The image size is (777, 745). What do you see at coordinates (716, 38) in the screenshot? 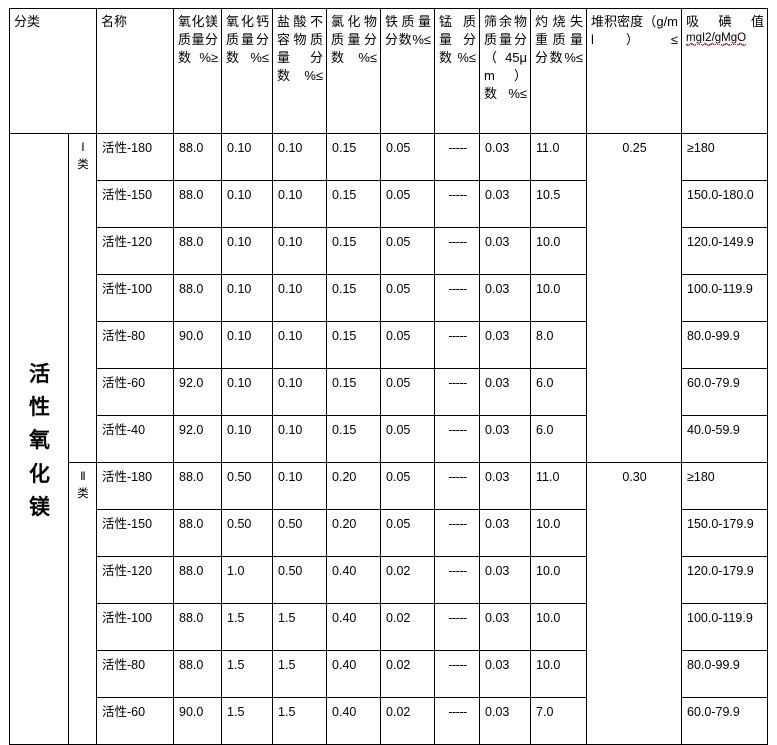
I see `spellcheck-underlined-text: mgI2/gMgO` at bounding box center [716, 38].